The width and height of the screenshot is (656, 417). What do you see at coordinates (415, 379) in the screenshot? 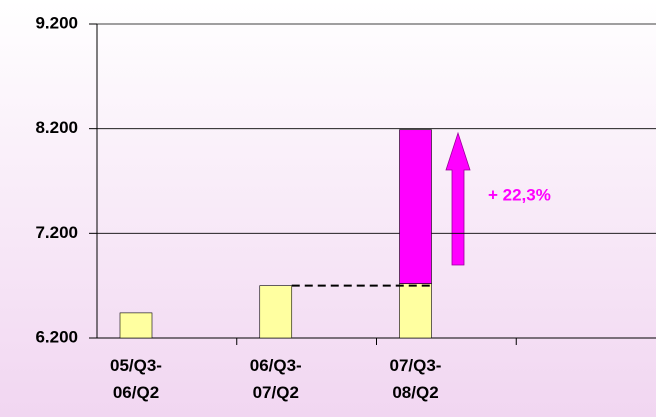
I see `x-tick-label: 07/Q3- 08/Q2` at bounding box center [415, 379].